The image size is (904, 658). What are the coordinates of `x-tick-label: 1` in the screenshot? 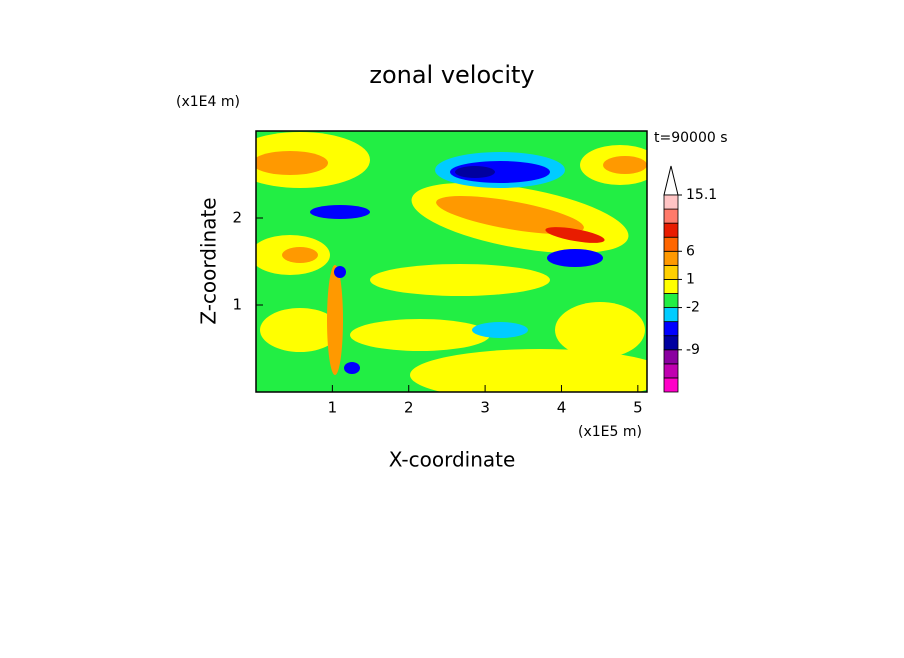 It's located at (333, 408).